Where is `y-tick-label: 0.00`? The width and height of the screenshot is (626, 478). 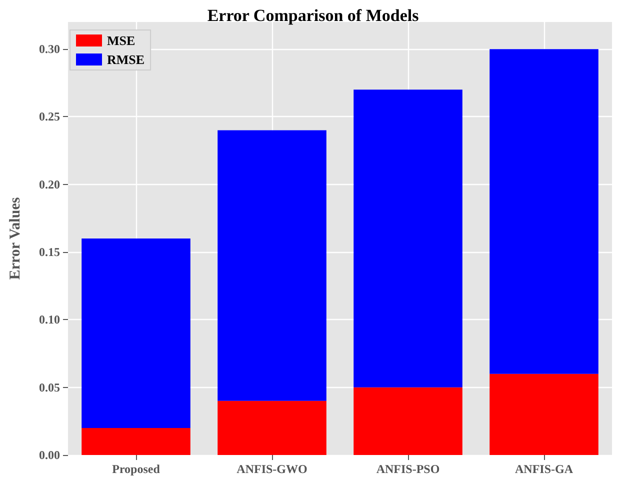 y-tick-label: 0.00 is located at coordinates (49, 455).